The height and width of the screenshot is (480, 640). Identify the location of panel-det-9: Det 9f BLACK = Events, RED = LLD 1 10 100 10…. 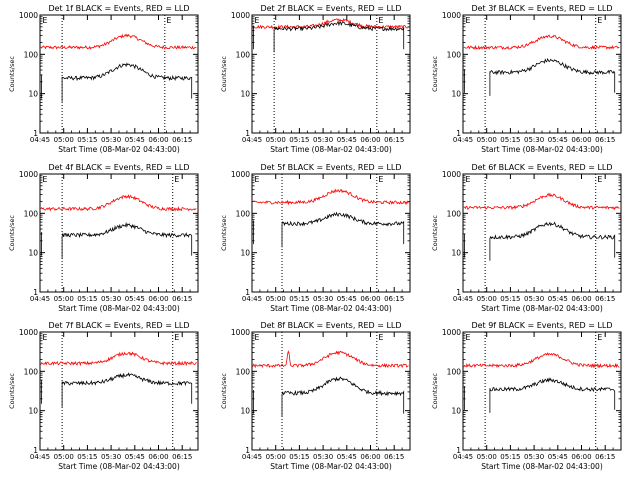
(526, 396).